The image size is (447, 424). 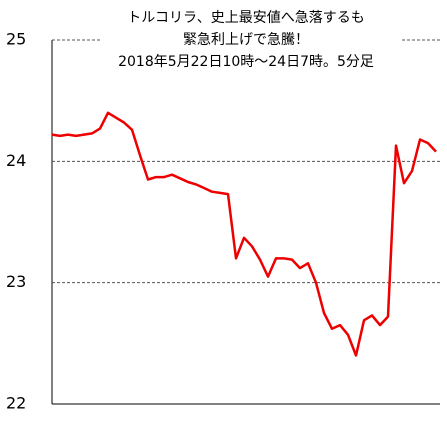 What do you see at coordinates (245, 18) in the screenshot?
I see `chart-title: トルコリラ、史上最安値へ急落するも` at bounding box center [245, 18].